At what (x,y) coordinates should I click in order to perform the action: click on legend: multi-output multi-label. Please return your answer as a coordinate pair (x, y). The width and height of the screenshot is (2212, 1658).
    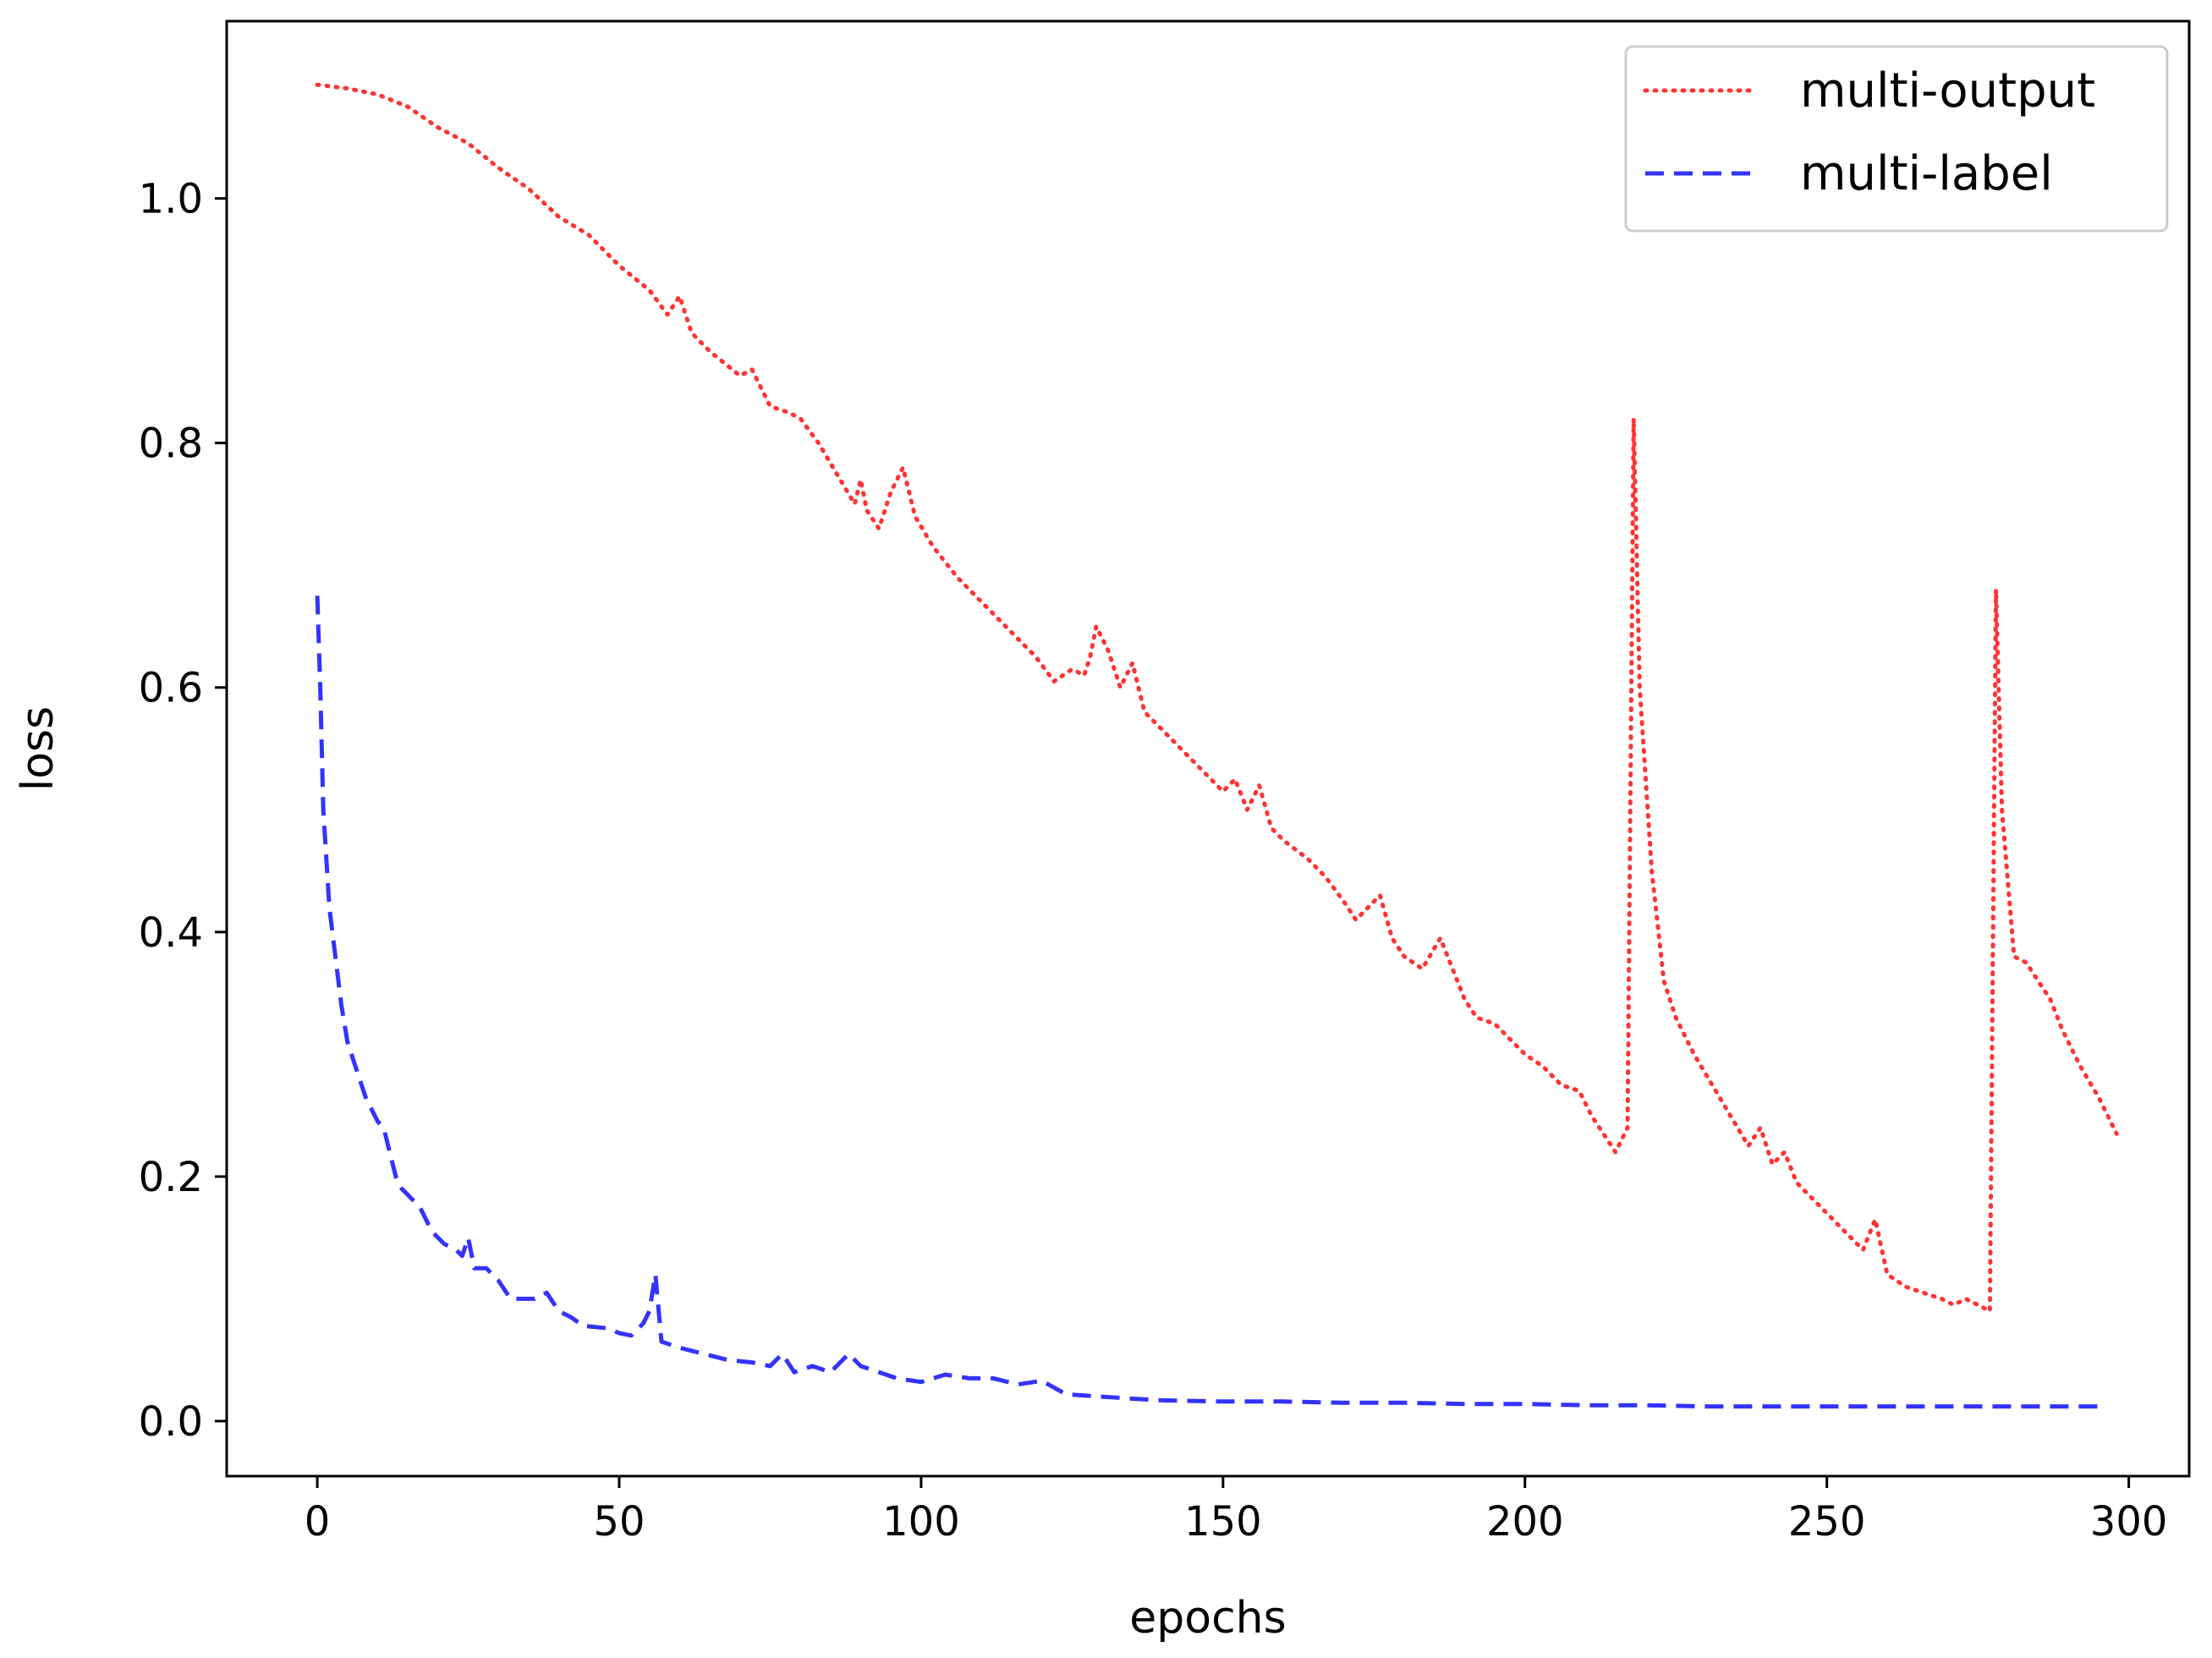
    Looking at the image, I should click on (1896, 139).